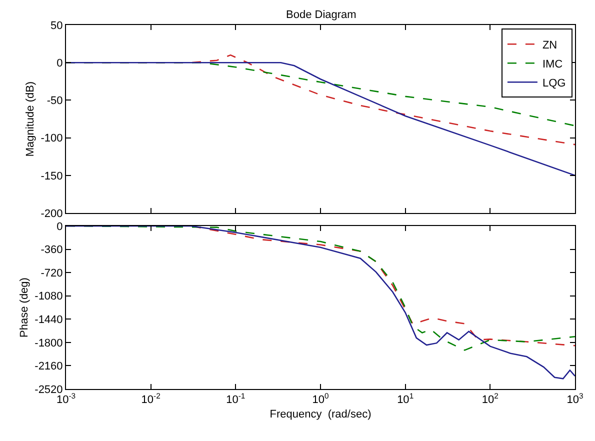 Image resolution: width=595 pixels, height=441 pixels. What do you see at coordinates (51, 214) in the screenshot?
I see `y-tick-label: -200` at bounding box center [51, 214].